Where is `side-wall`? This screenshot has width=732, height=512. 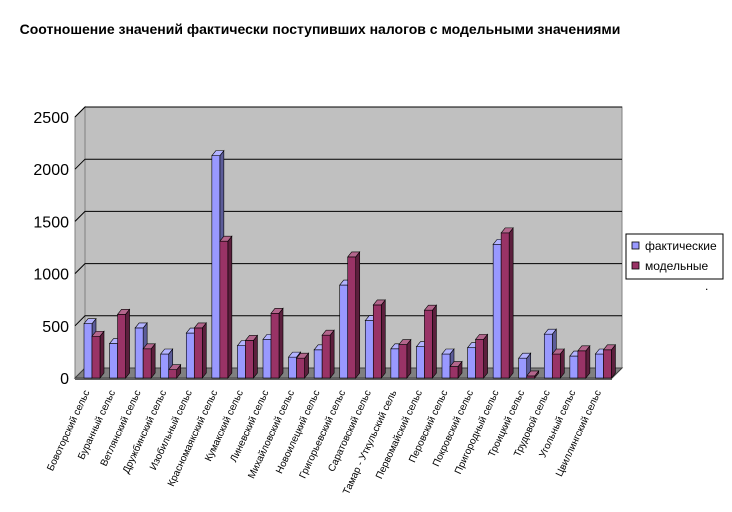
side-wall is located at coordinates (80, 242).